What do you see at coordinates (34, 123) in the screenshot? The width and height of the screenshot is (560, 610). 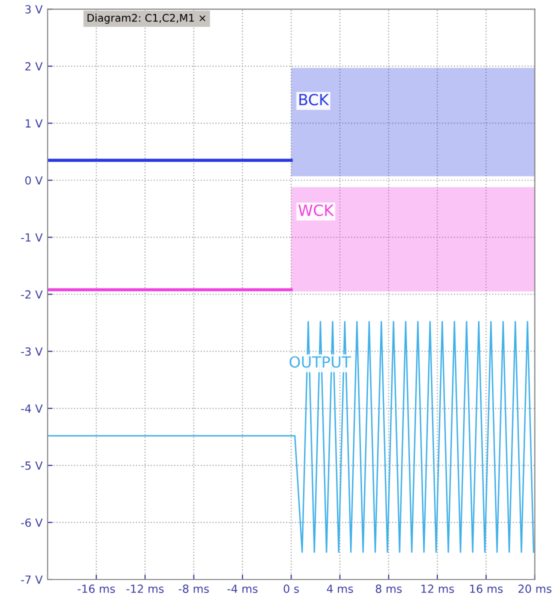 I see `y-tick-label: 1 V` at bounding box center [34, 123].